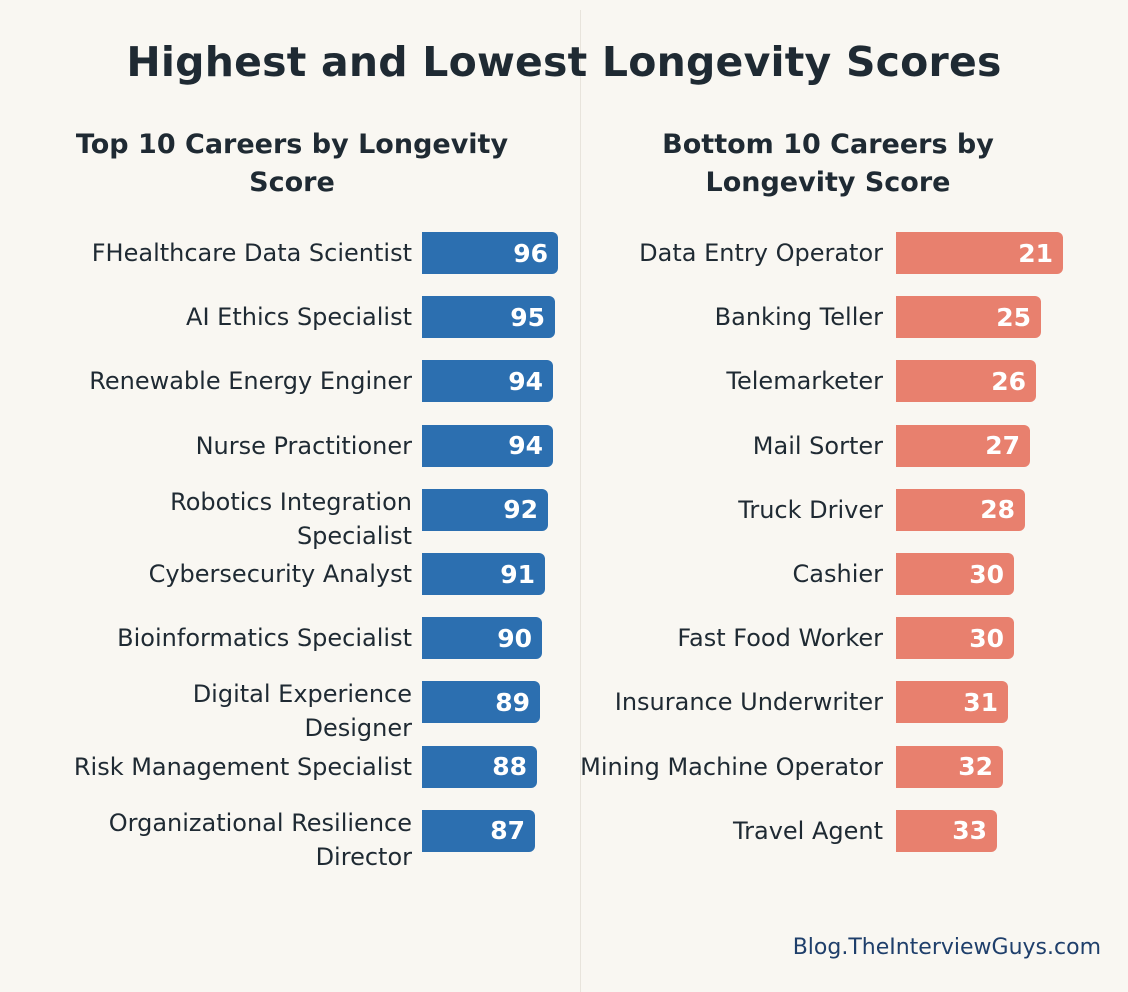 Image resolution: width=1128 pixels, height=992 pixels. Describe the element at coordinates (478, 830) in the screenshot. I see `bar: 87` at that location.